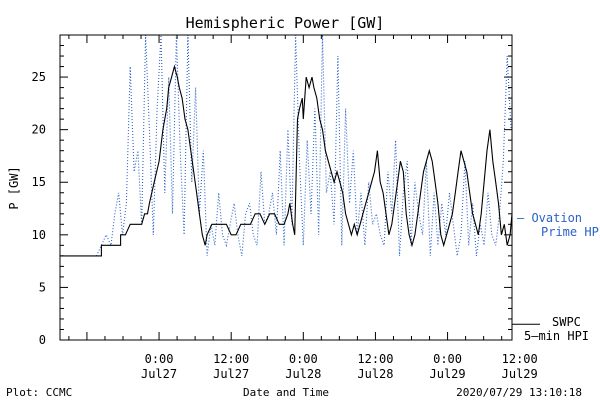 This screenshot has height=400, width=600. Describe the element at coordinates (570, 232) in the screenshot. I see `ovation-legend-label-2: Prime HPI` at that location.